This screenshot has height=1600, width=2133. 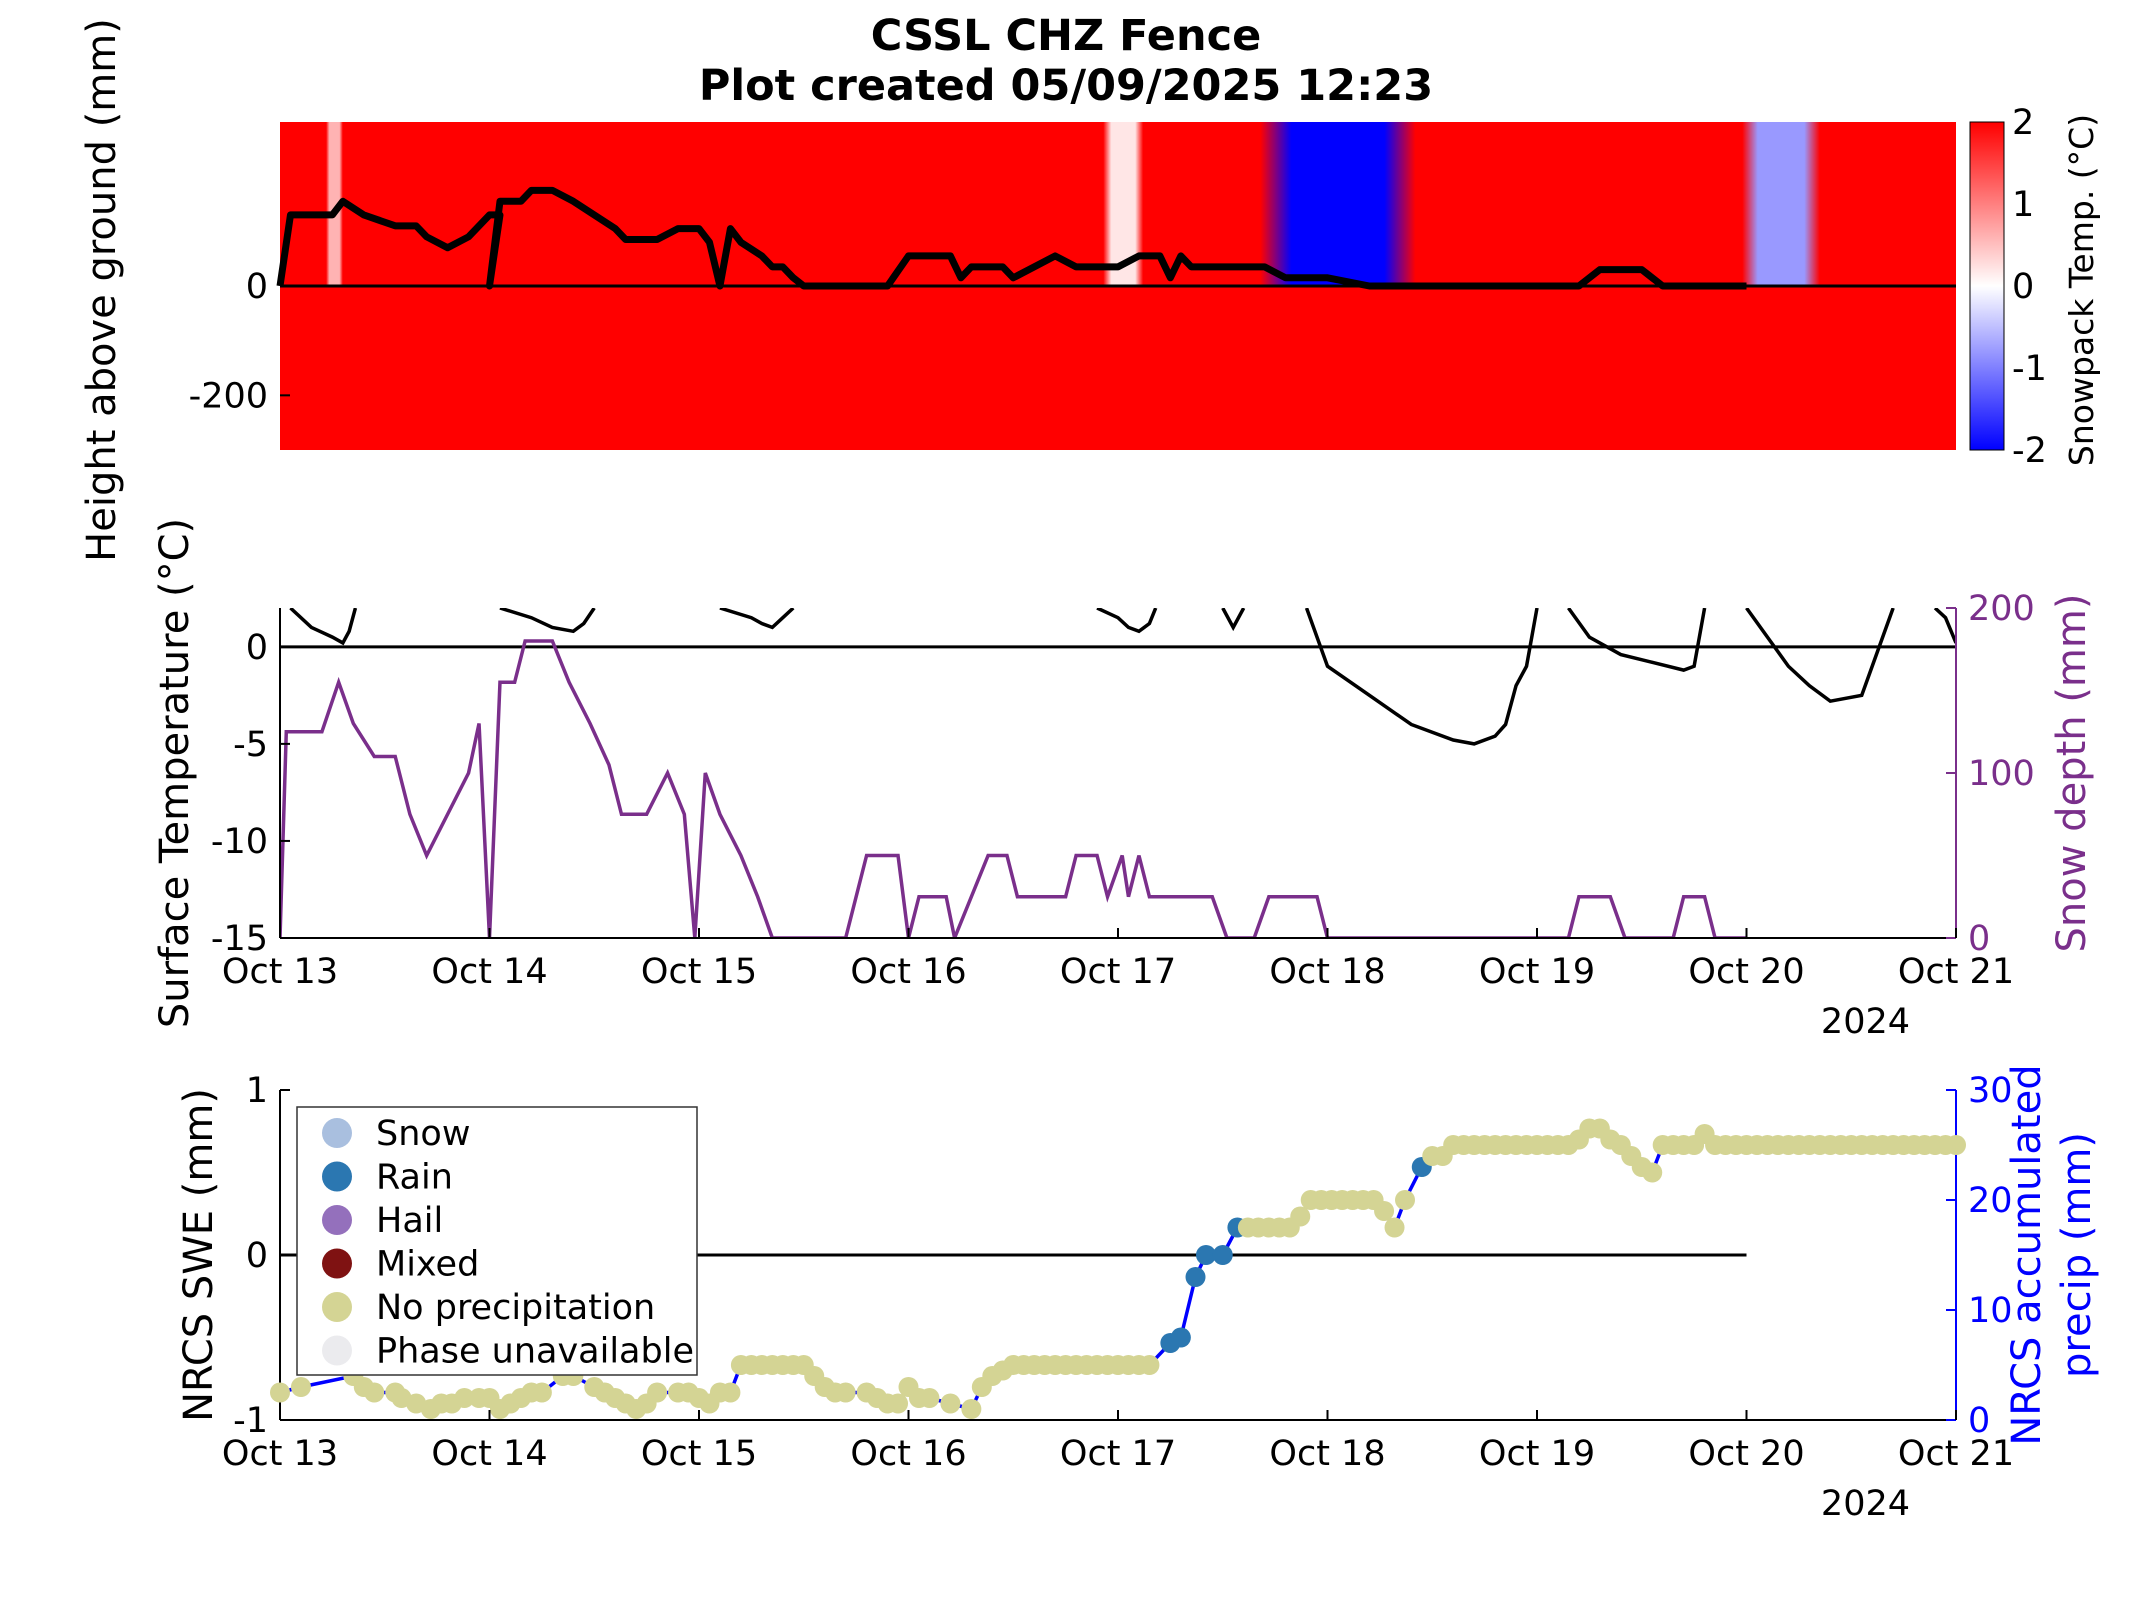 What do you see at coordinates (414, 1178) in the screenshot?
I see `legend-label: Rain` at bounding box center [414, 1178].